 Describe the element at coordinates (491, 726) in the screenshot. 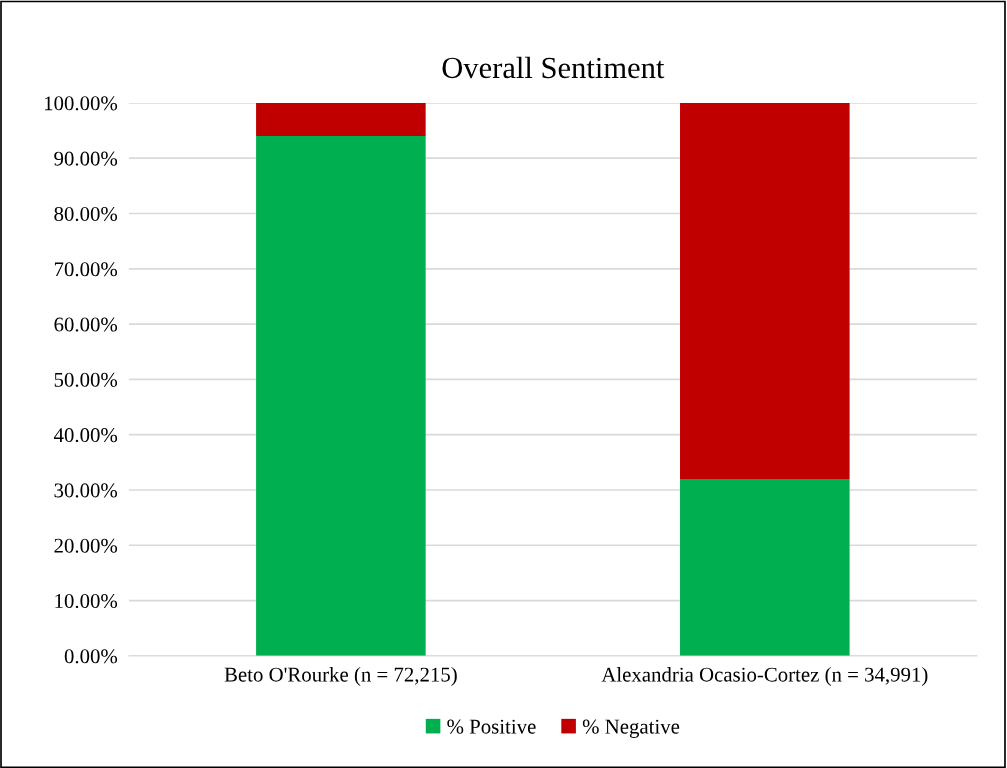

I see `legend-label: % Positive` at that location.